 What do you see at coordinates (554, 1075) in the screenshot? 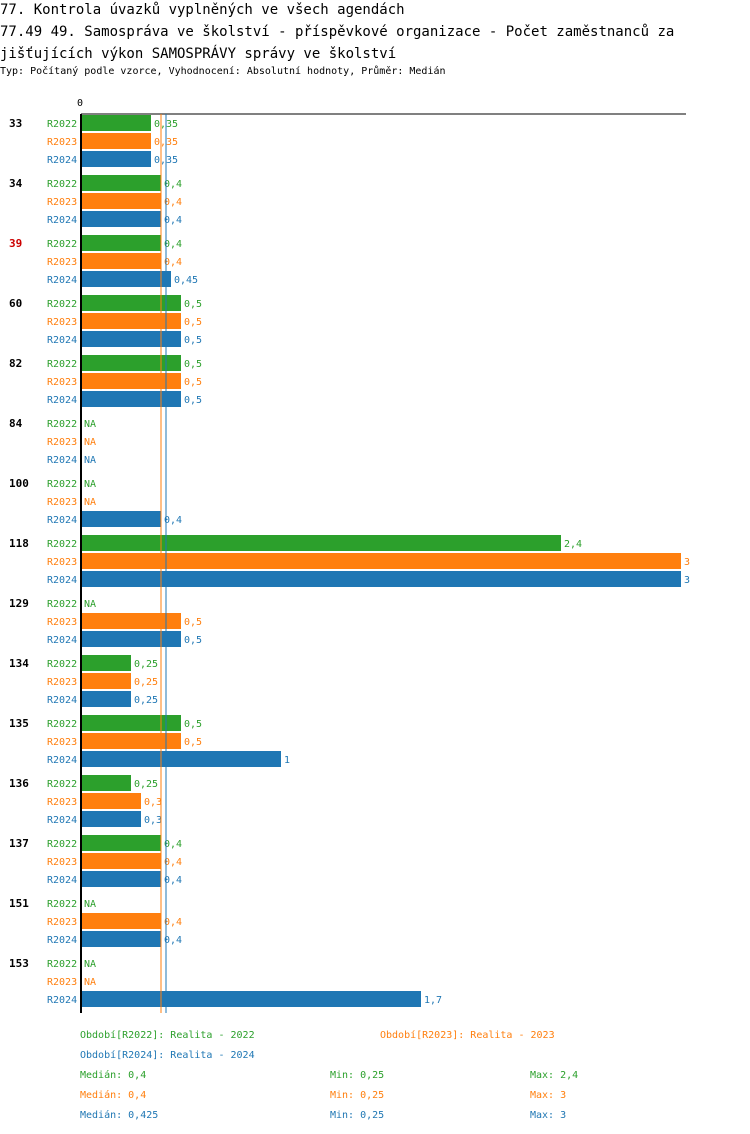
I see `stat-max-r2022: Max: 2,4` at bounding box center [554, 1075].